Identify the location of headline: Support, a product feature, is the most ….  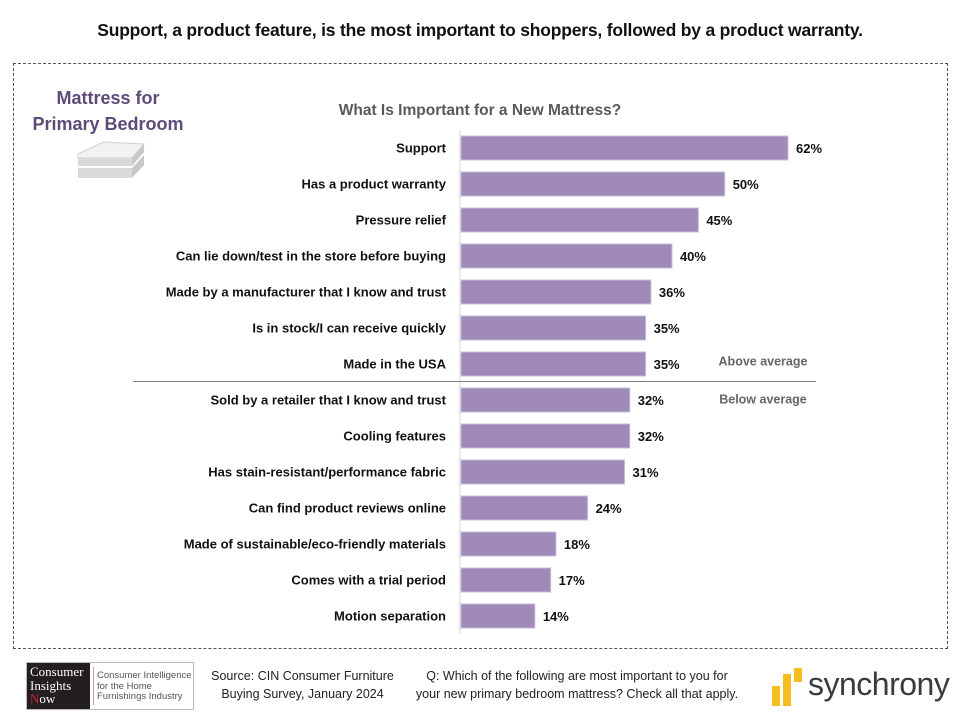
(480, 30).